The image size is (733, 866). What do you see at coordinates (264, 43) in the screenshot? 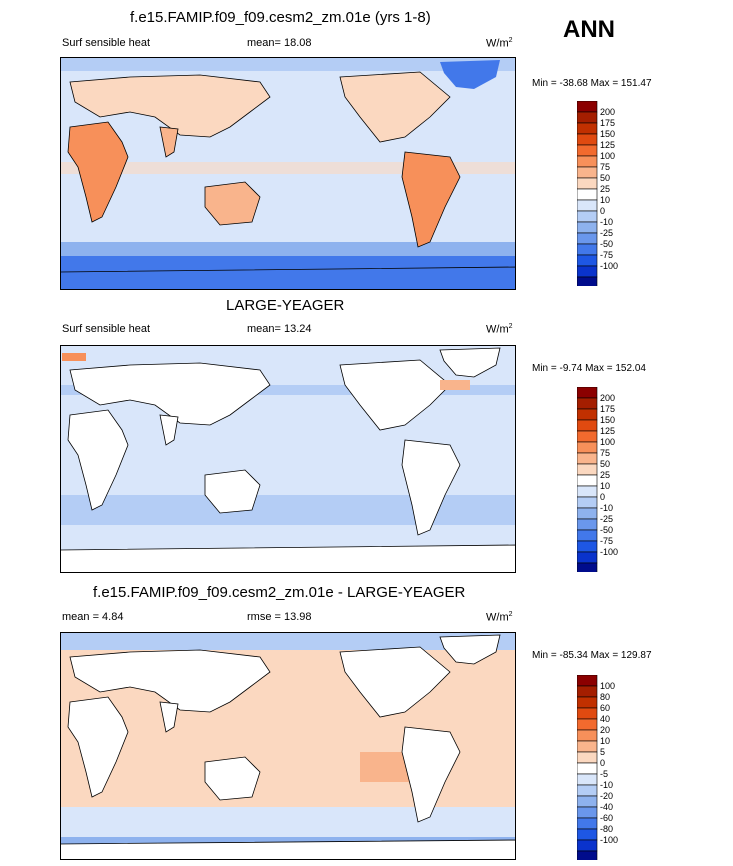
I see `panel1-mean-label: mean=` at bounding box center [264, 43].